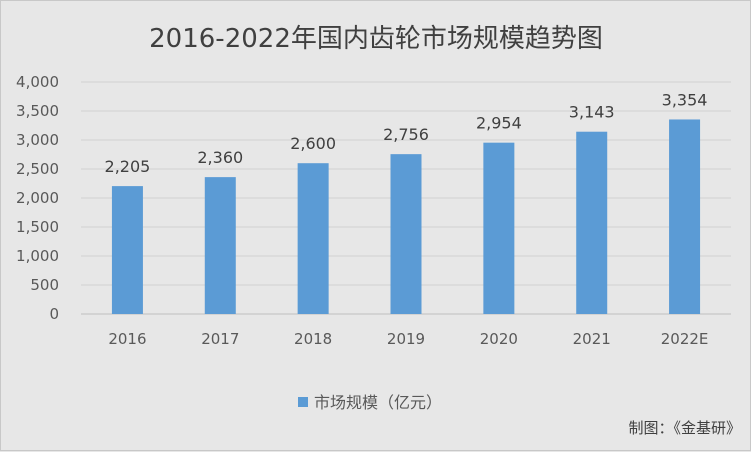  Describe the element at coordinates (376, 39) in the screenshot. I see `chart-title: 2016-2022年国内齿轮市场规模趋势图` at that location.